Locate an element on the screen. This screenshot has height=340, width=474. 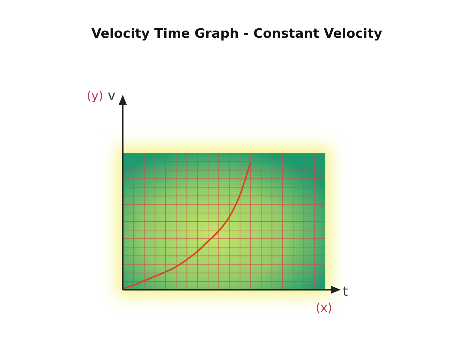
chart-title: Velocity Time Graph - Constant Velocity is located at coordinates (237, 34).